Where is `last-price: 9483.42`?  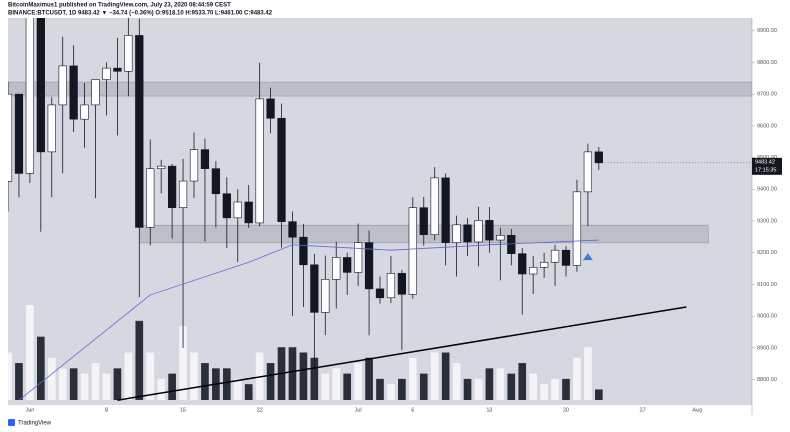 last-price: 9483.42 is located at coordinates (765, 162).